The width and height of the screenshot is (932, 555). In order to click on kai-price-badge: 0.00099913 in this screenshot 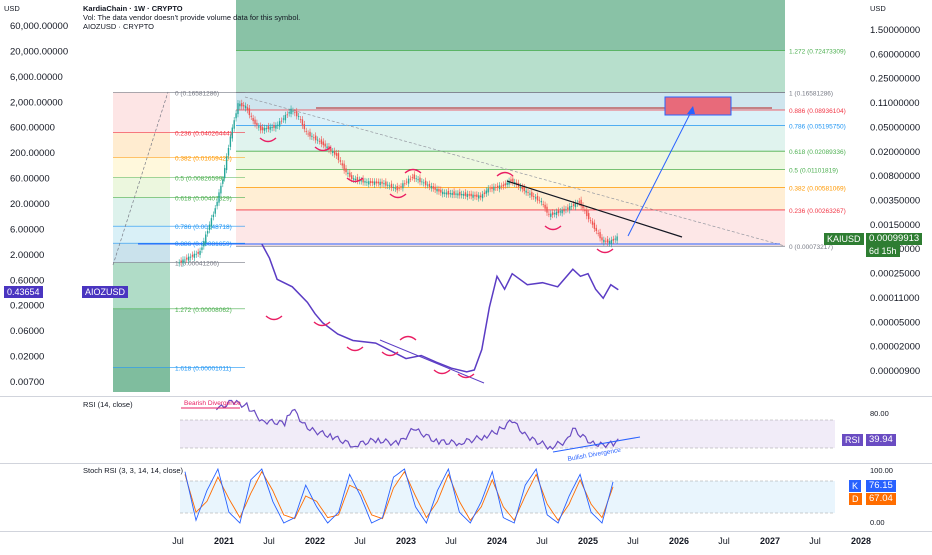, I will do `click(894, 239)`.